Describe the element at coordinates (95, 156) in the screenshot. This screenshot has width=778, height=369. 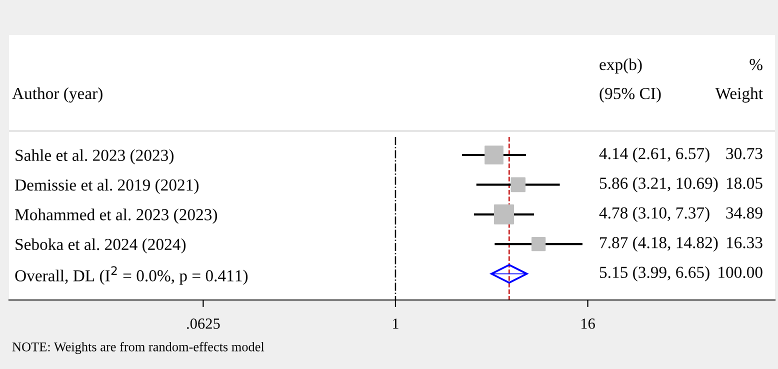
I see `y-tick-label: Sahle et al. 2023 (2023)` at that location.